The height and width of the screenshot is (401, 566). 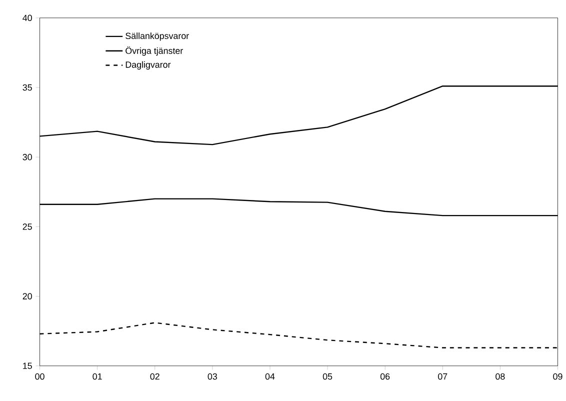 What do you see at coordinates (27, 18) in the screenshot?
I see `y-tick-label: 40` at bounding box center [27, 18].